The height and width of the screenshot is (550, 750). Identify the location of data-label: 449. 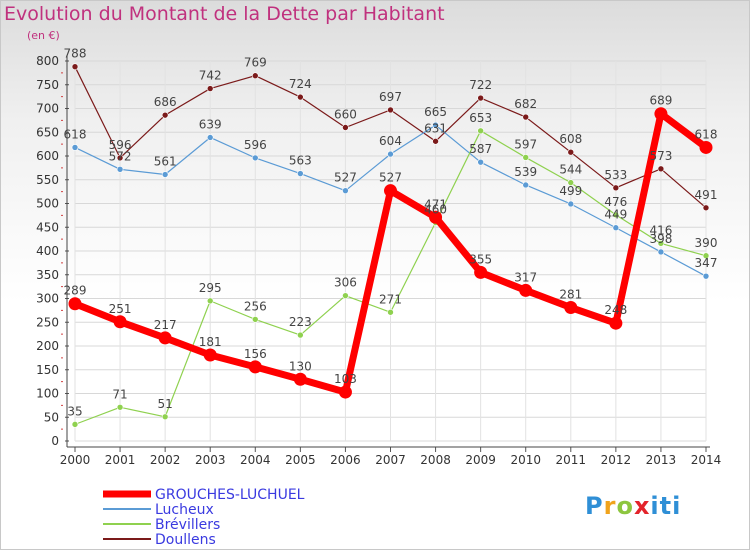
(615, 215).